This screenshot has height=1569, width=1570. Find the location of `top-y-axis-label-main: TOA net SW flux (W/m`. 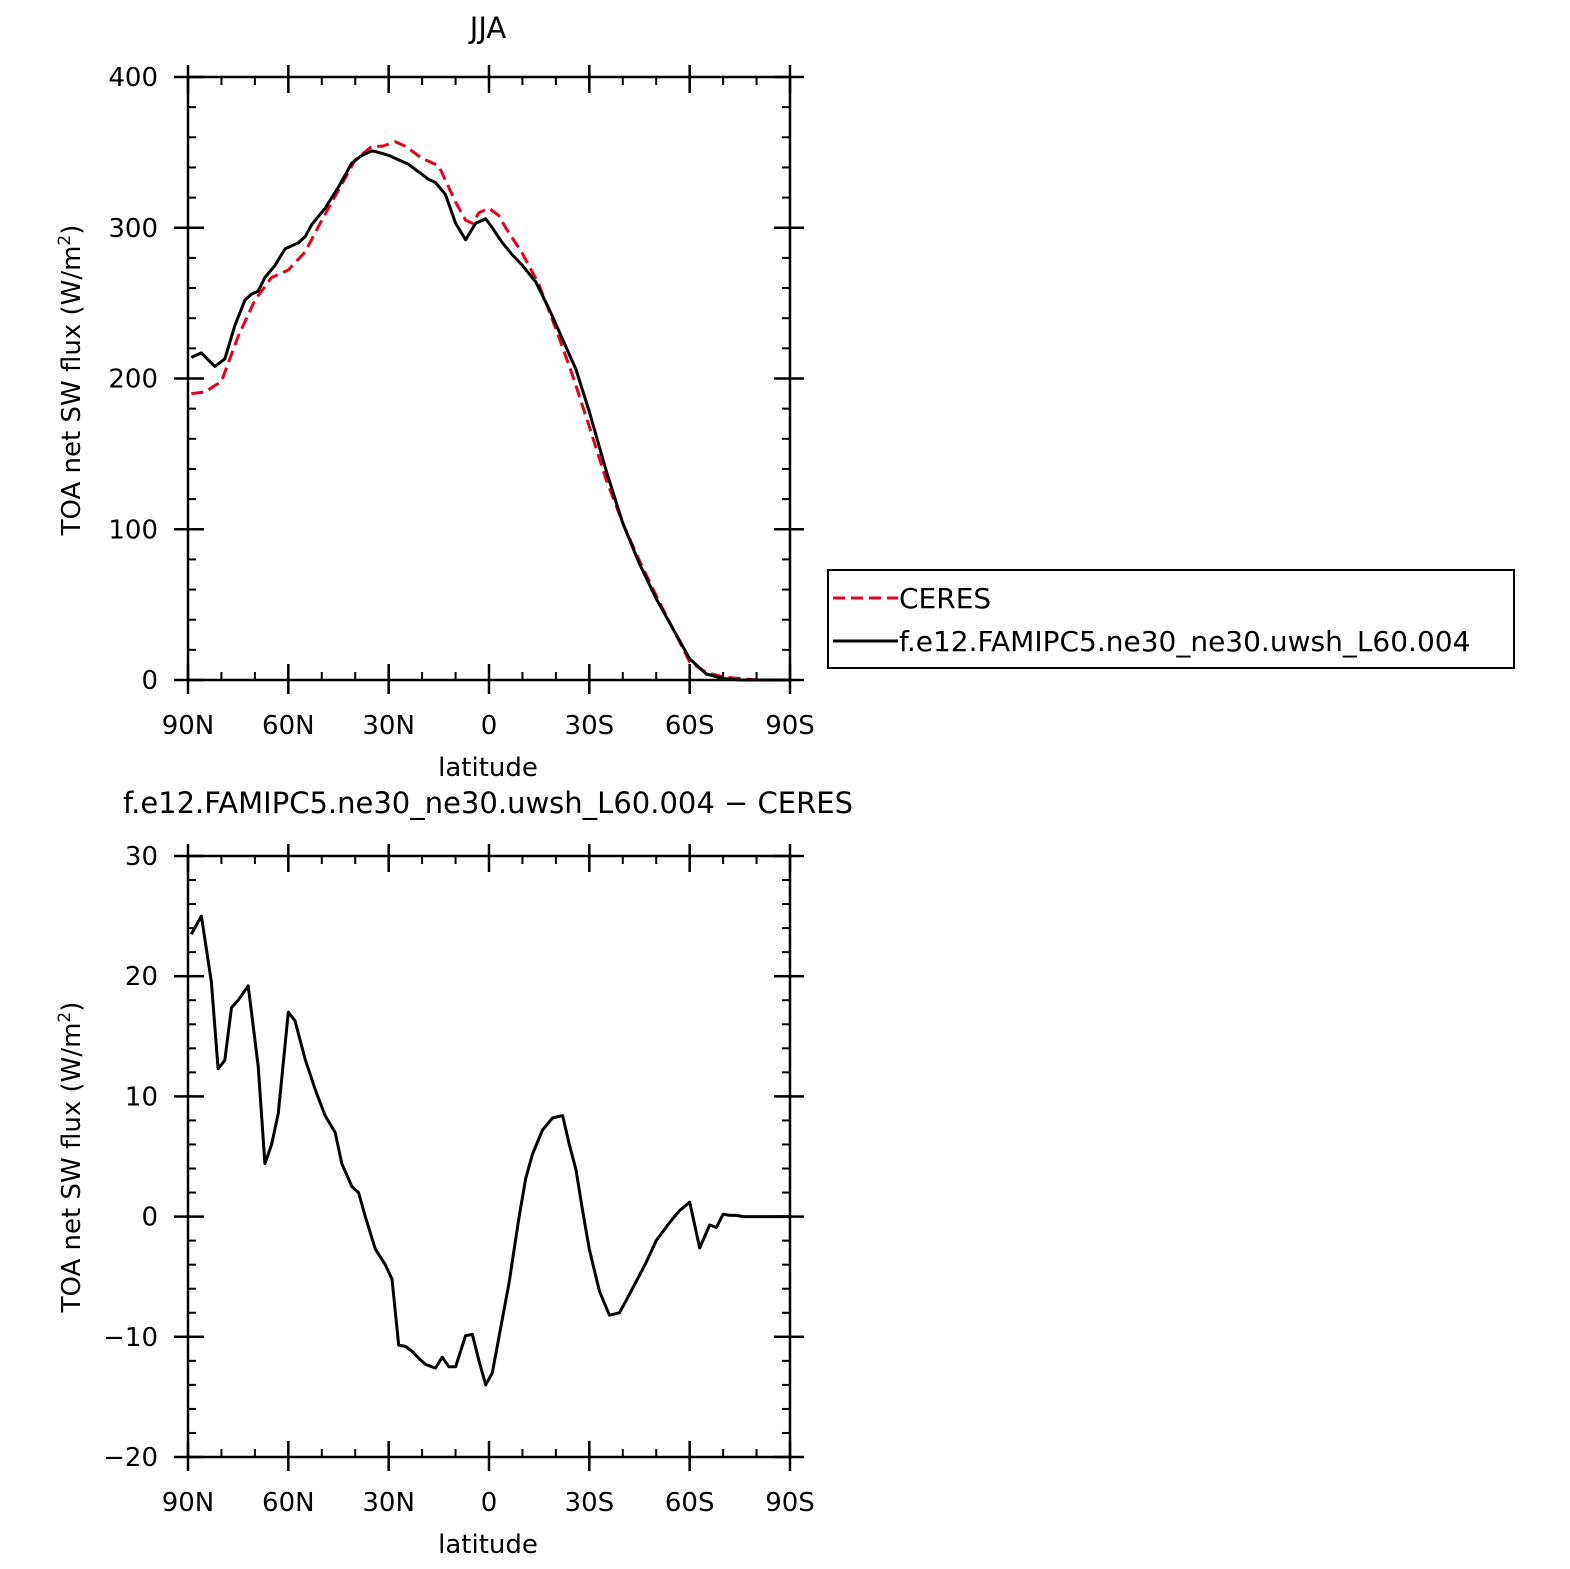

top-y-axis-label-main: TOA net SW flux (W/m is located at coordinates (72, 391).